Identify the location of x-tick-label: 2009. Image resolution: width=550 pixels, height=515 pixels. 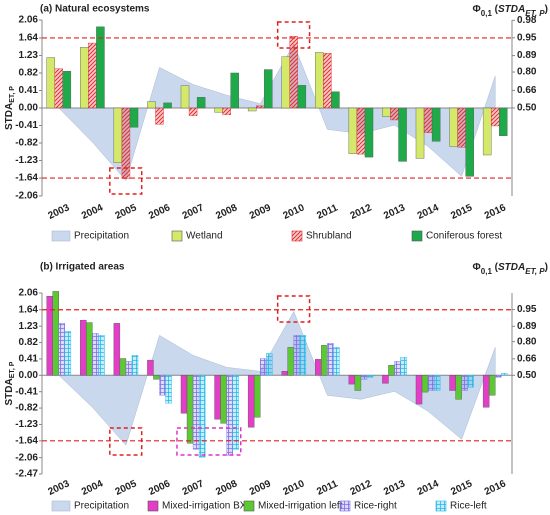
(260, 212).